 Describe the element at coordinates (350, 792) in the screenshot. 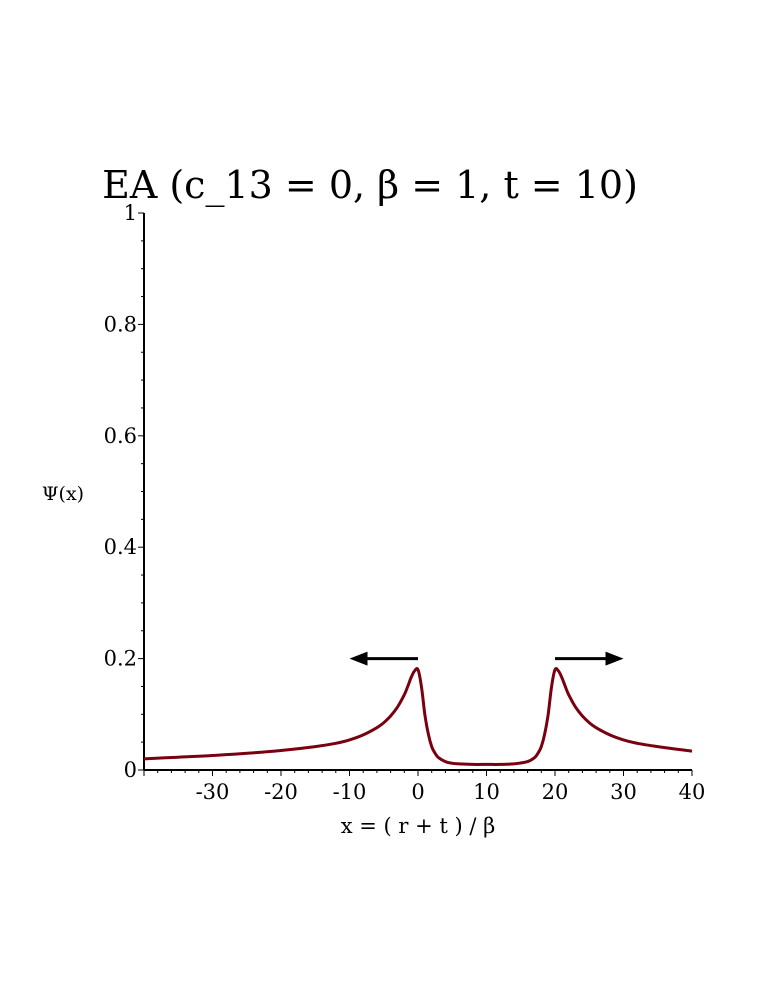

I see `x-tick-label: -10` at that location.